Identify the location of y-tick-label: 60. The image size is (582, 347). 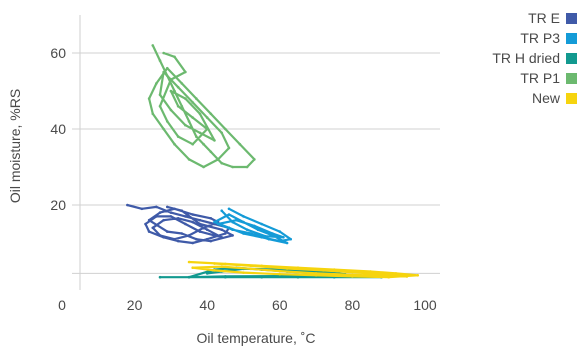
(58, 53).